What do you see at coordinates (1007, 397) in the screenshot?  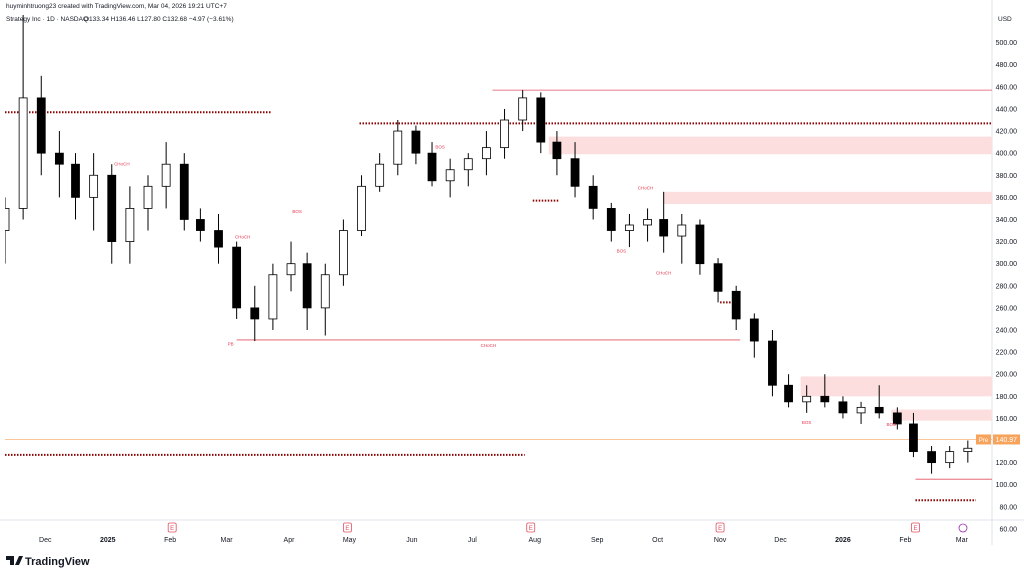 I see `y-tick-label: 180.00` at bounding box center [1007, 397].